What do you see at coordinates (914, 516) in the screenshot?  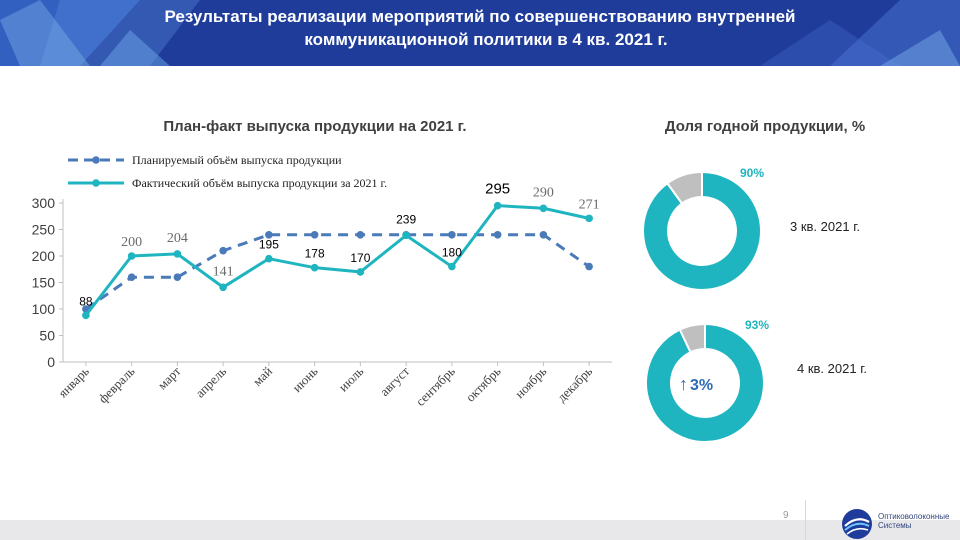 I see `logo-text-line-1: Оптиковолоконные` at bounding box center [914, 516].